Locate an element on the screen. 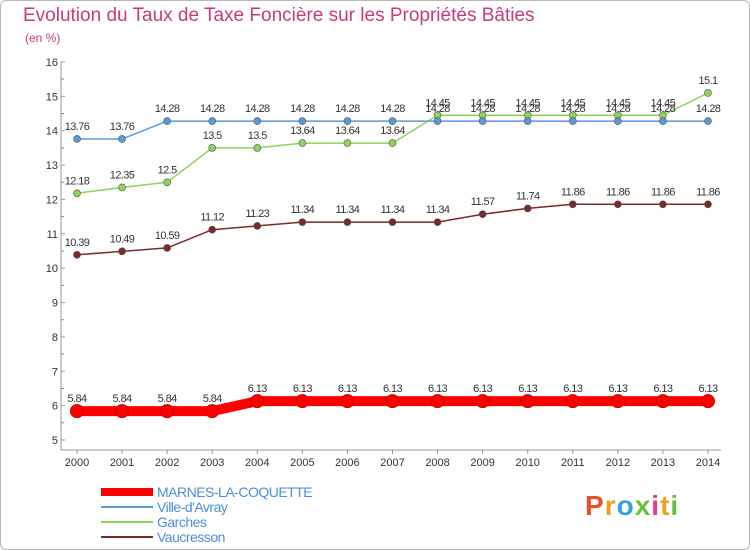  y-tick-label: 14 is located at coordinates (52, 132).